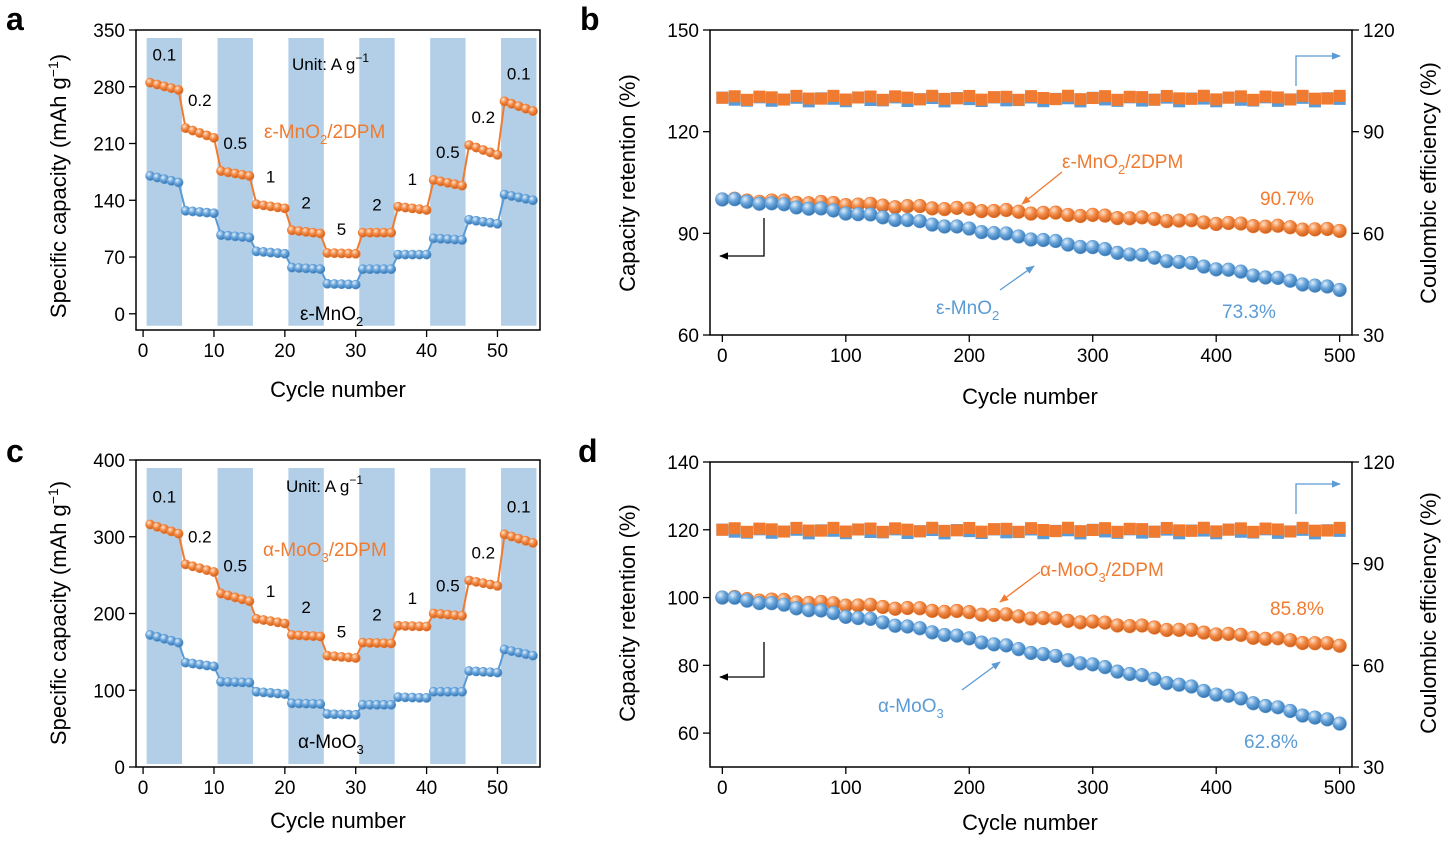 This screenshot has width=1454, height=846. Describe the element at coordinates (355, 351) in the screenshot. I see `x-tick-label: 30` at that location.